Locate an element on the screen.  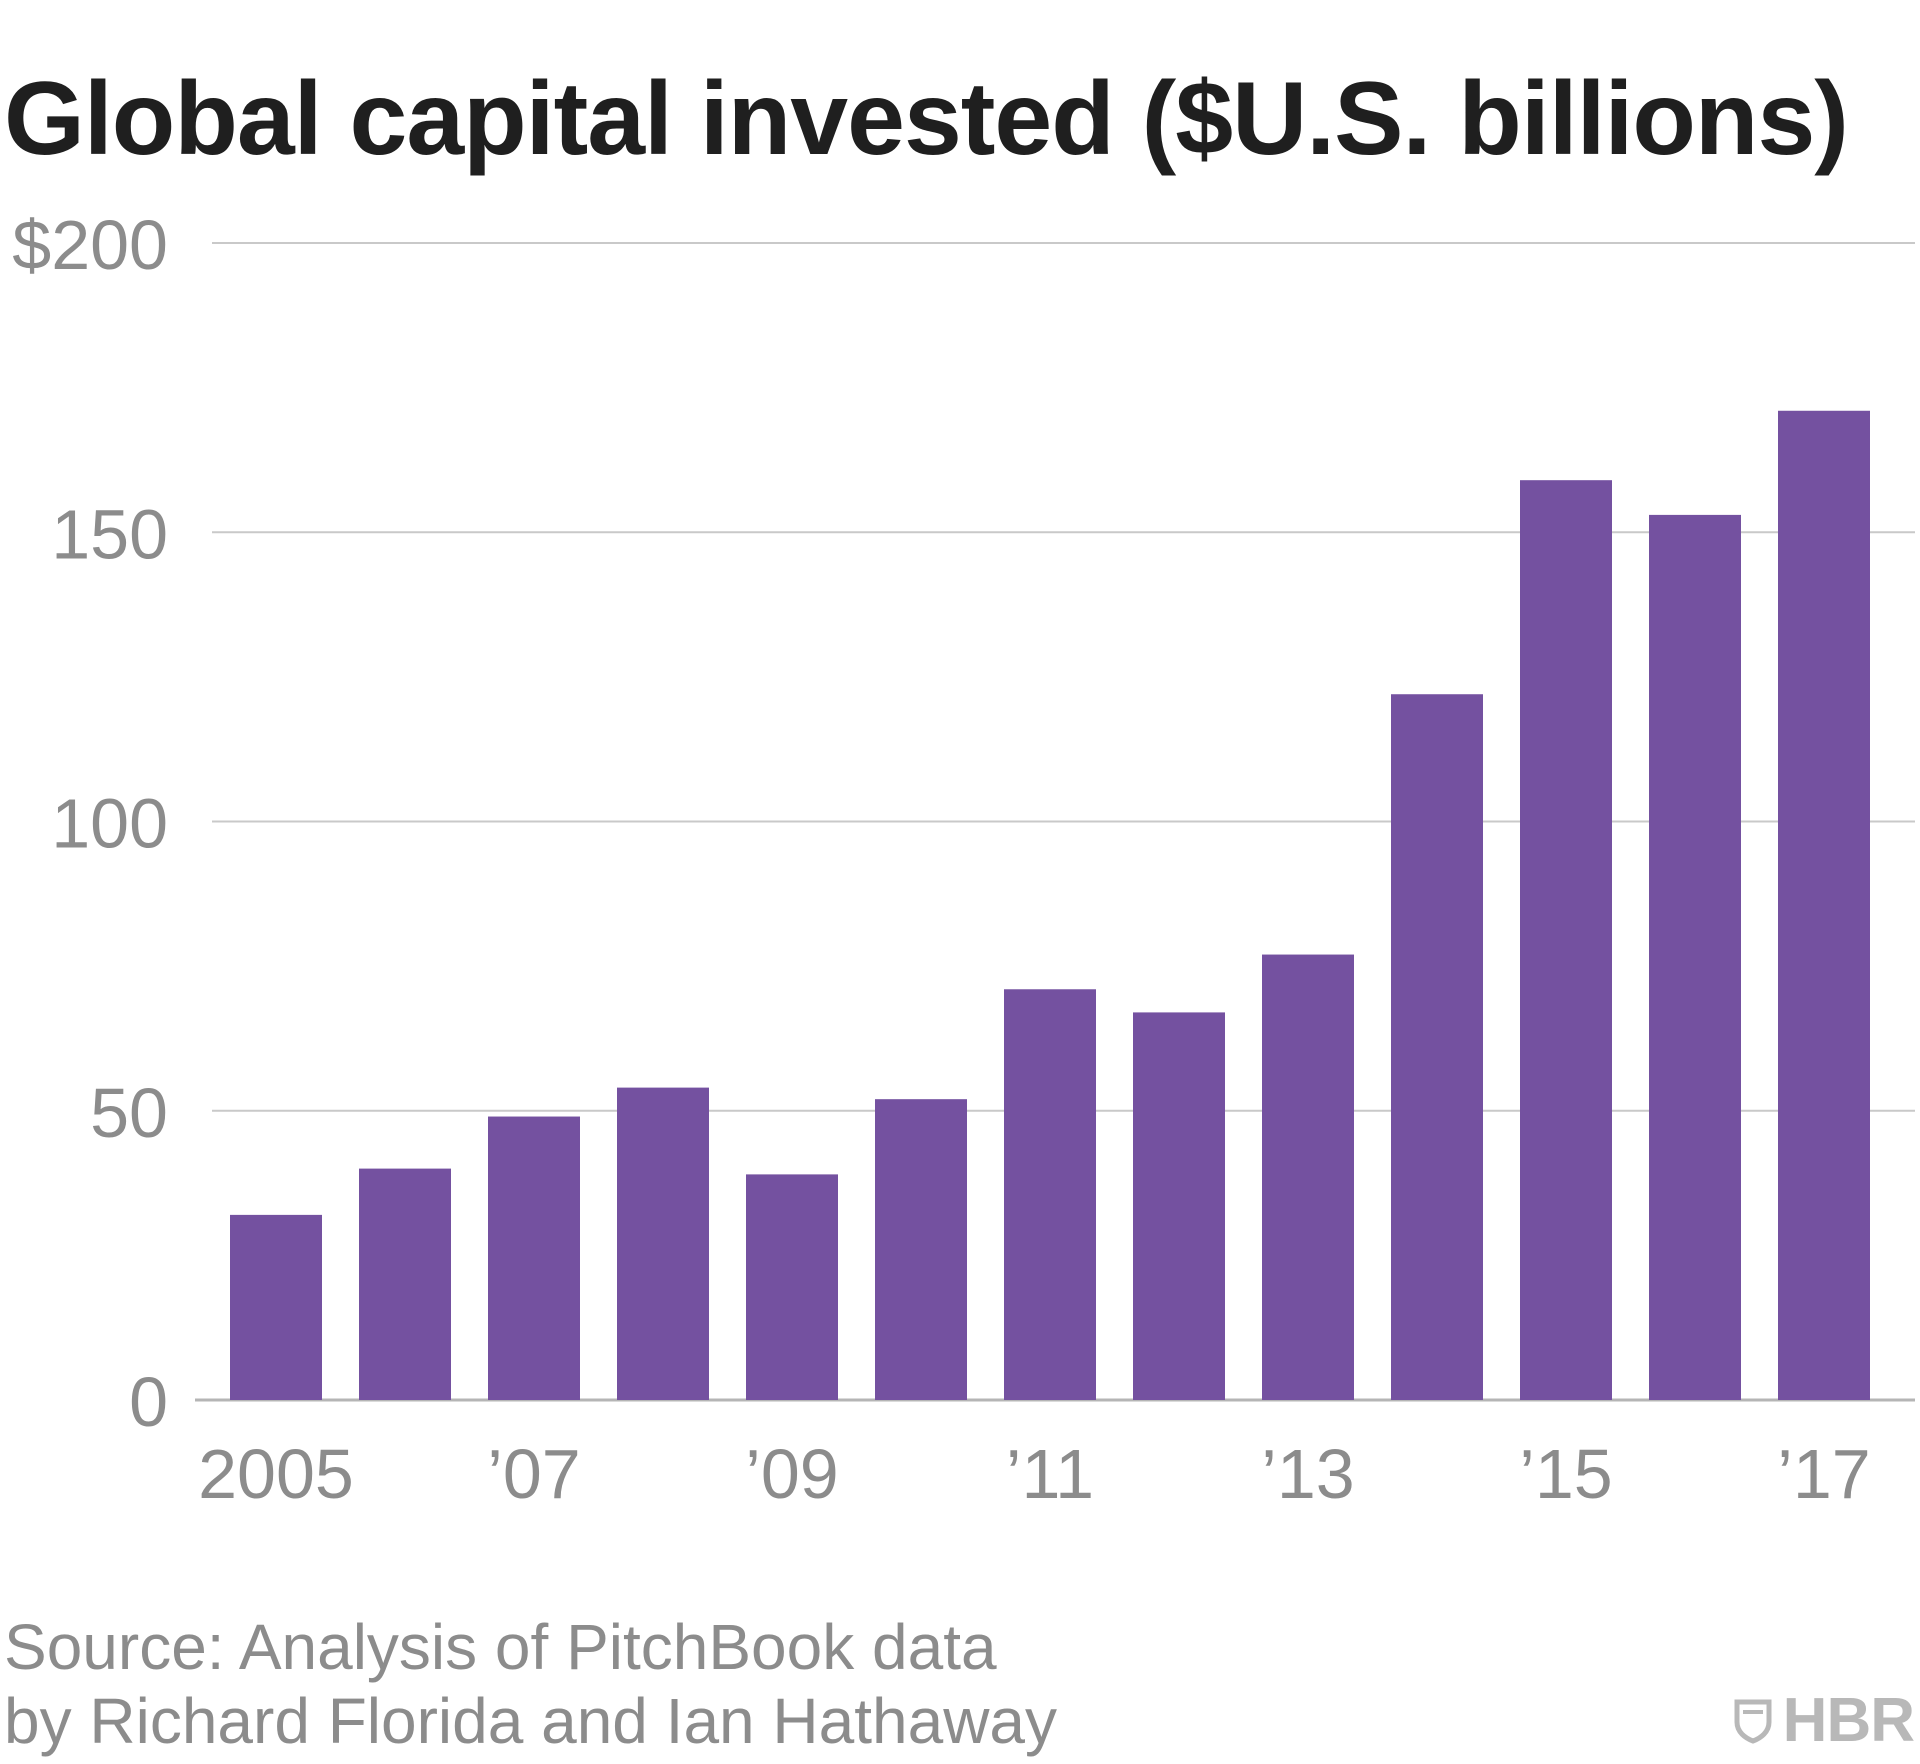
y-axis-ticks: 0 50 100 150 $200 is located at coordinates (90, 823).